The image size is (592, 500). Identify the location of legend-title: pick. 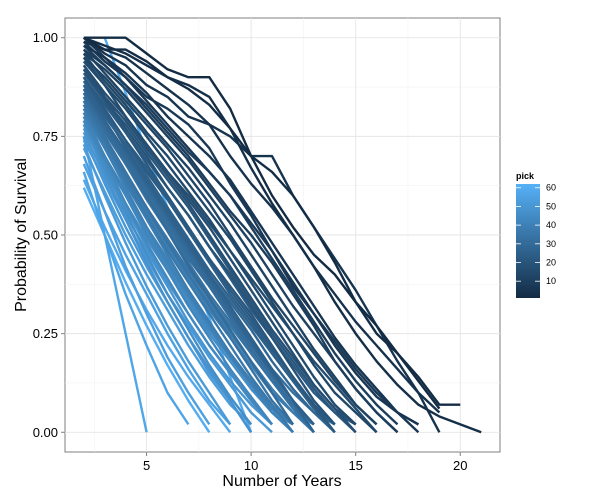
(525, 176).